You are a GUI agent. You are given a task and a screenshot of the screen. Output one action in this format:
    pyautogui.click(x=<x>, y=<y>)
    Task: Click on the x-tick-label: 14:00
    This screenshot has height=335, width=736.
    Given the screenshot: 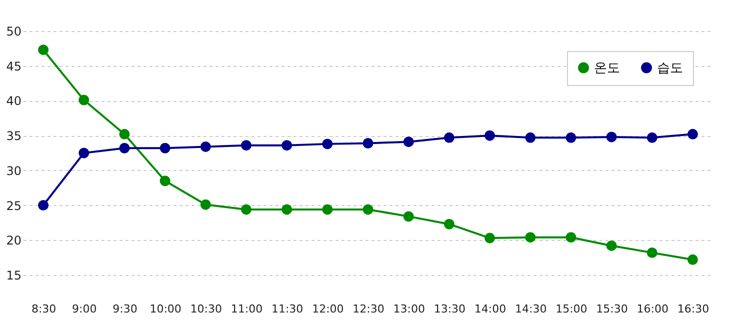 What is the action you would take?
    pyautogui.click(x=490, y=309)
    